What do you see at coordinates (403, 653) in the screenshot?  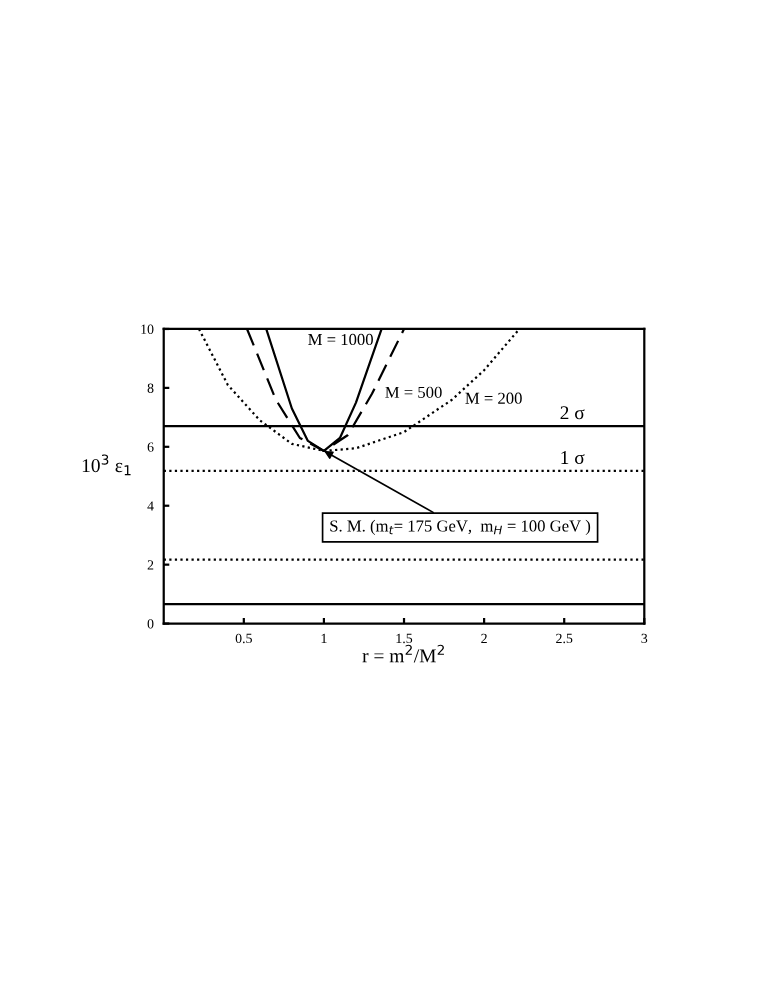 I see `x-axis-title: r = m$^{2}$/M$^{2}$` at bounding box center [403, 653].